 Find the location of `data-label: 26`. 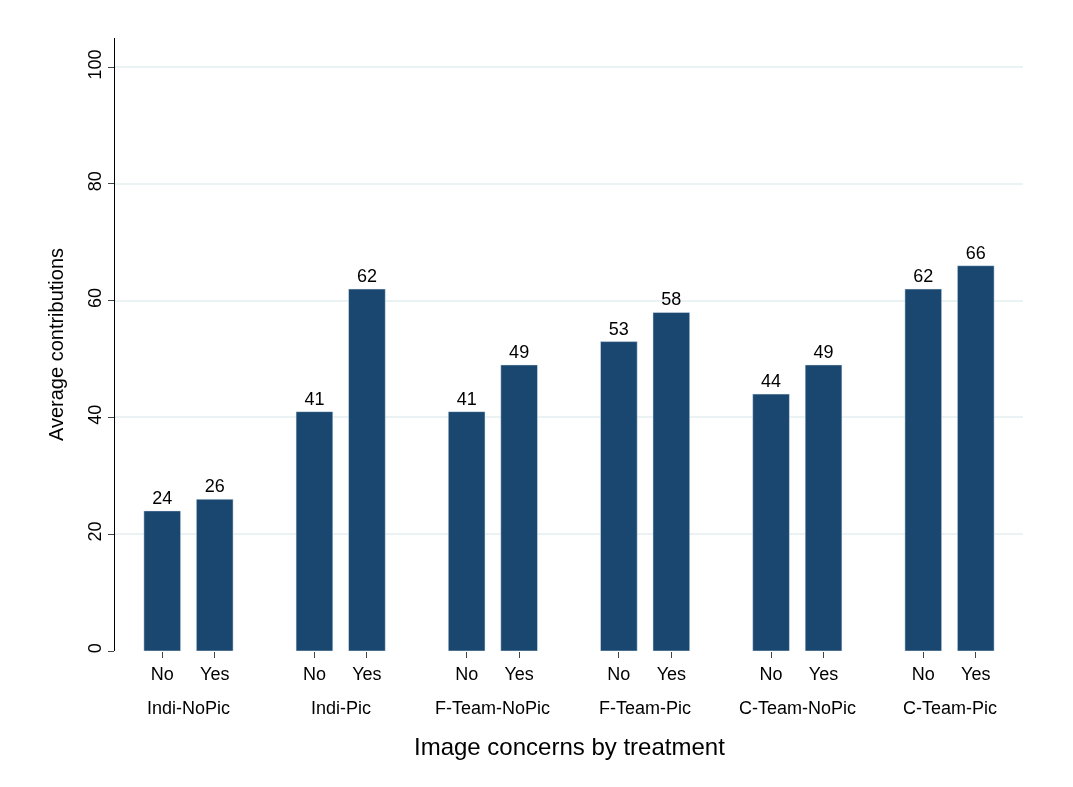

data-label: 26 is located at coordinates (214, 486).